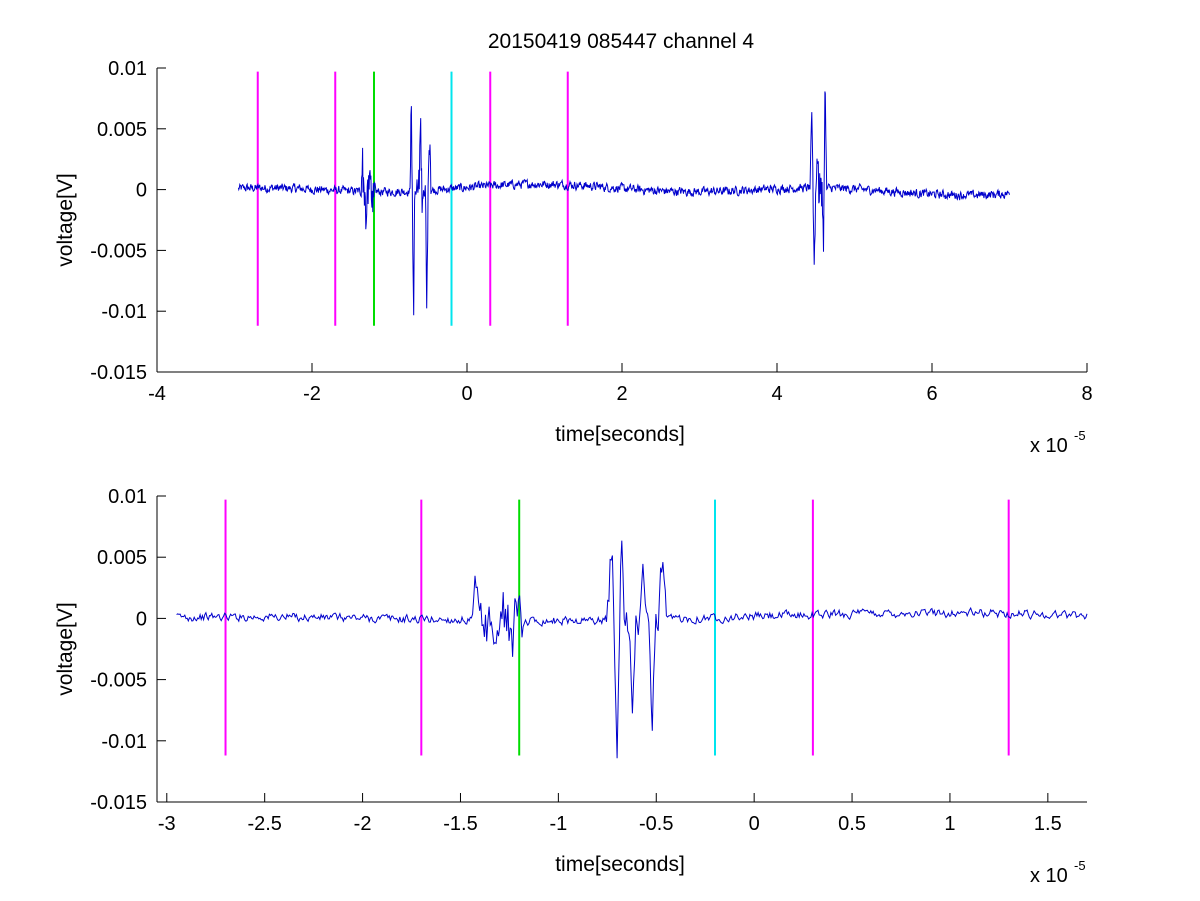 The image size is (1200, 901). What do you see at coordinates (776, 394) in the screenshot?
I see `x-tick-label: 4` at bounding box center [776, 394].